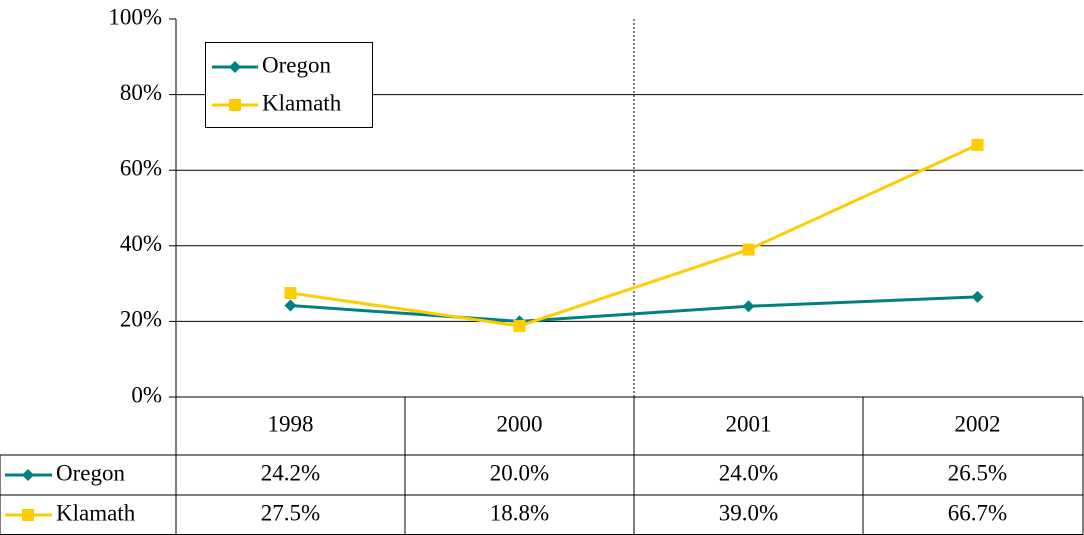 The height and width of the screenshot is (535, 1084). What do you see at coordinates (978, 423) in the screenshot?
I see `x-tick-label: 2002` at bounding box center [978, 423].